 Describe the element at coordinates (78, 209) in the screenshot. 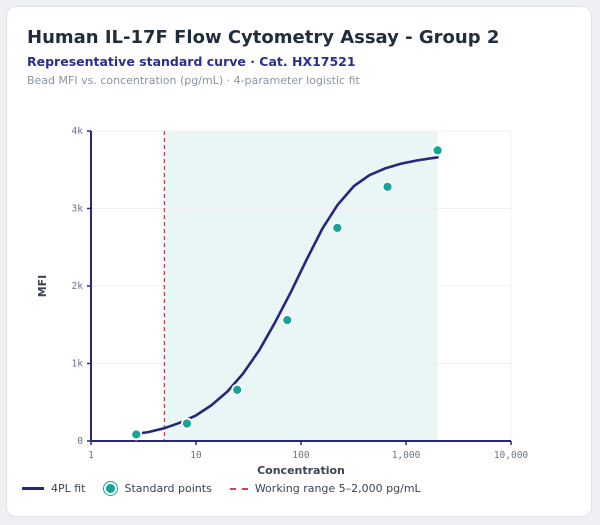

I see `y-tick-label: 3k` at that location.